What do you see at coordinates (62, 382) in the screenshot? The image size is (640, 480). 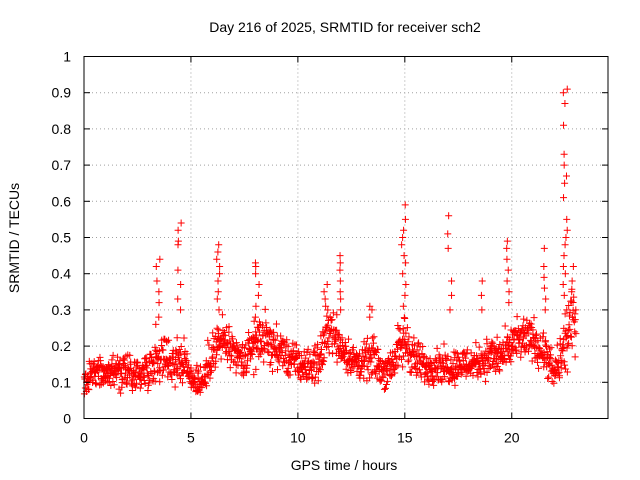 I see `y-tick-label: 0.1` at bounding box center [62, 382].